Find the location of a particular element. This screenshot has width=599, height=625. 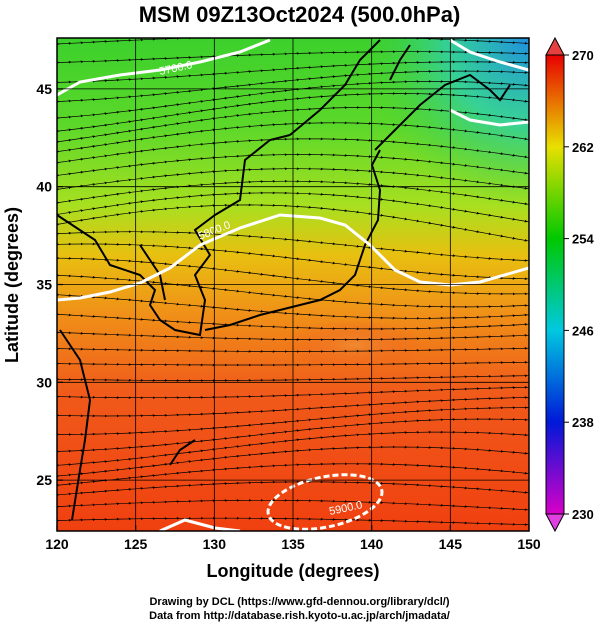

y-tick-label: 25 is located at coordinates (44, 480).